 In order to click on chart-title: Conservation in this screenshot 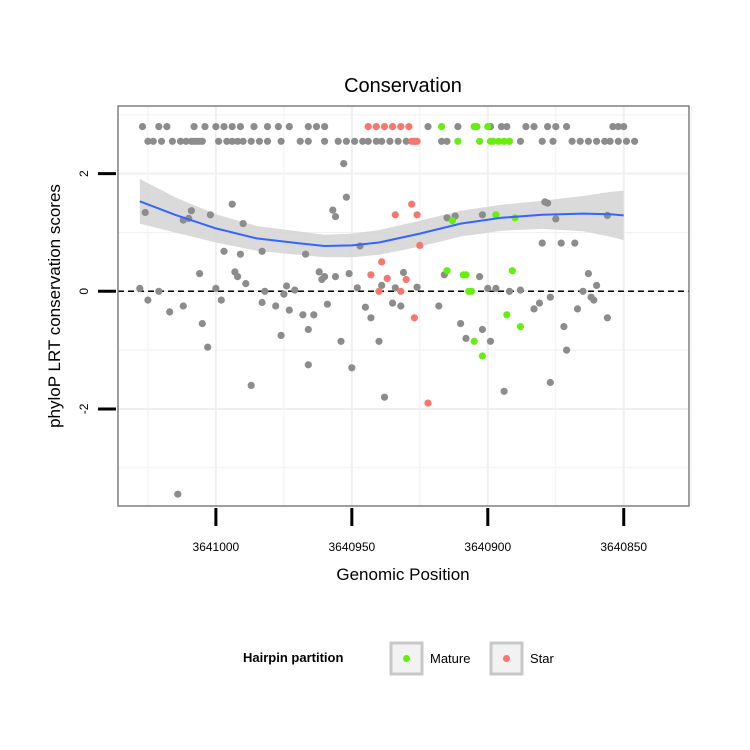, I will do `click(403, 86)`.